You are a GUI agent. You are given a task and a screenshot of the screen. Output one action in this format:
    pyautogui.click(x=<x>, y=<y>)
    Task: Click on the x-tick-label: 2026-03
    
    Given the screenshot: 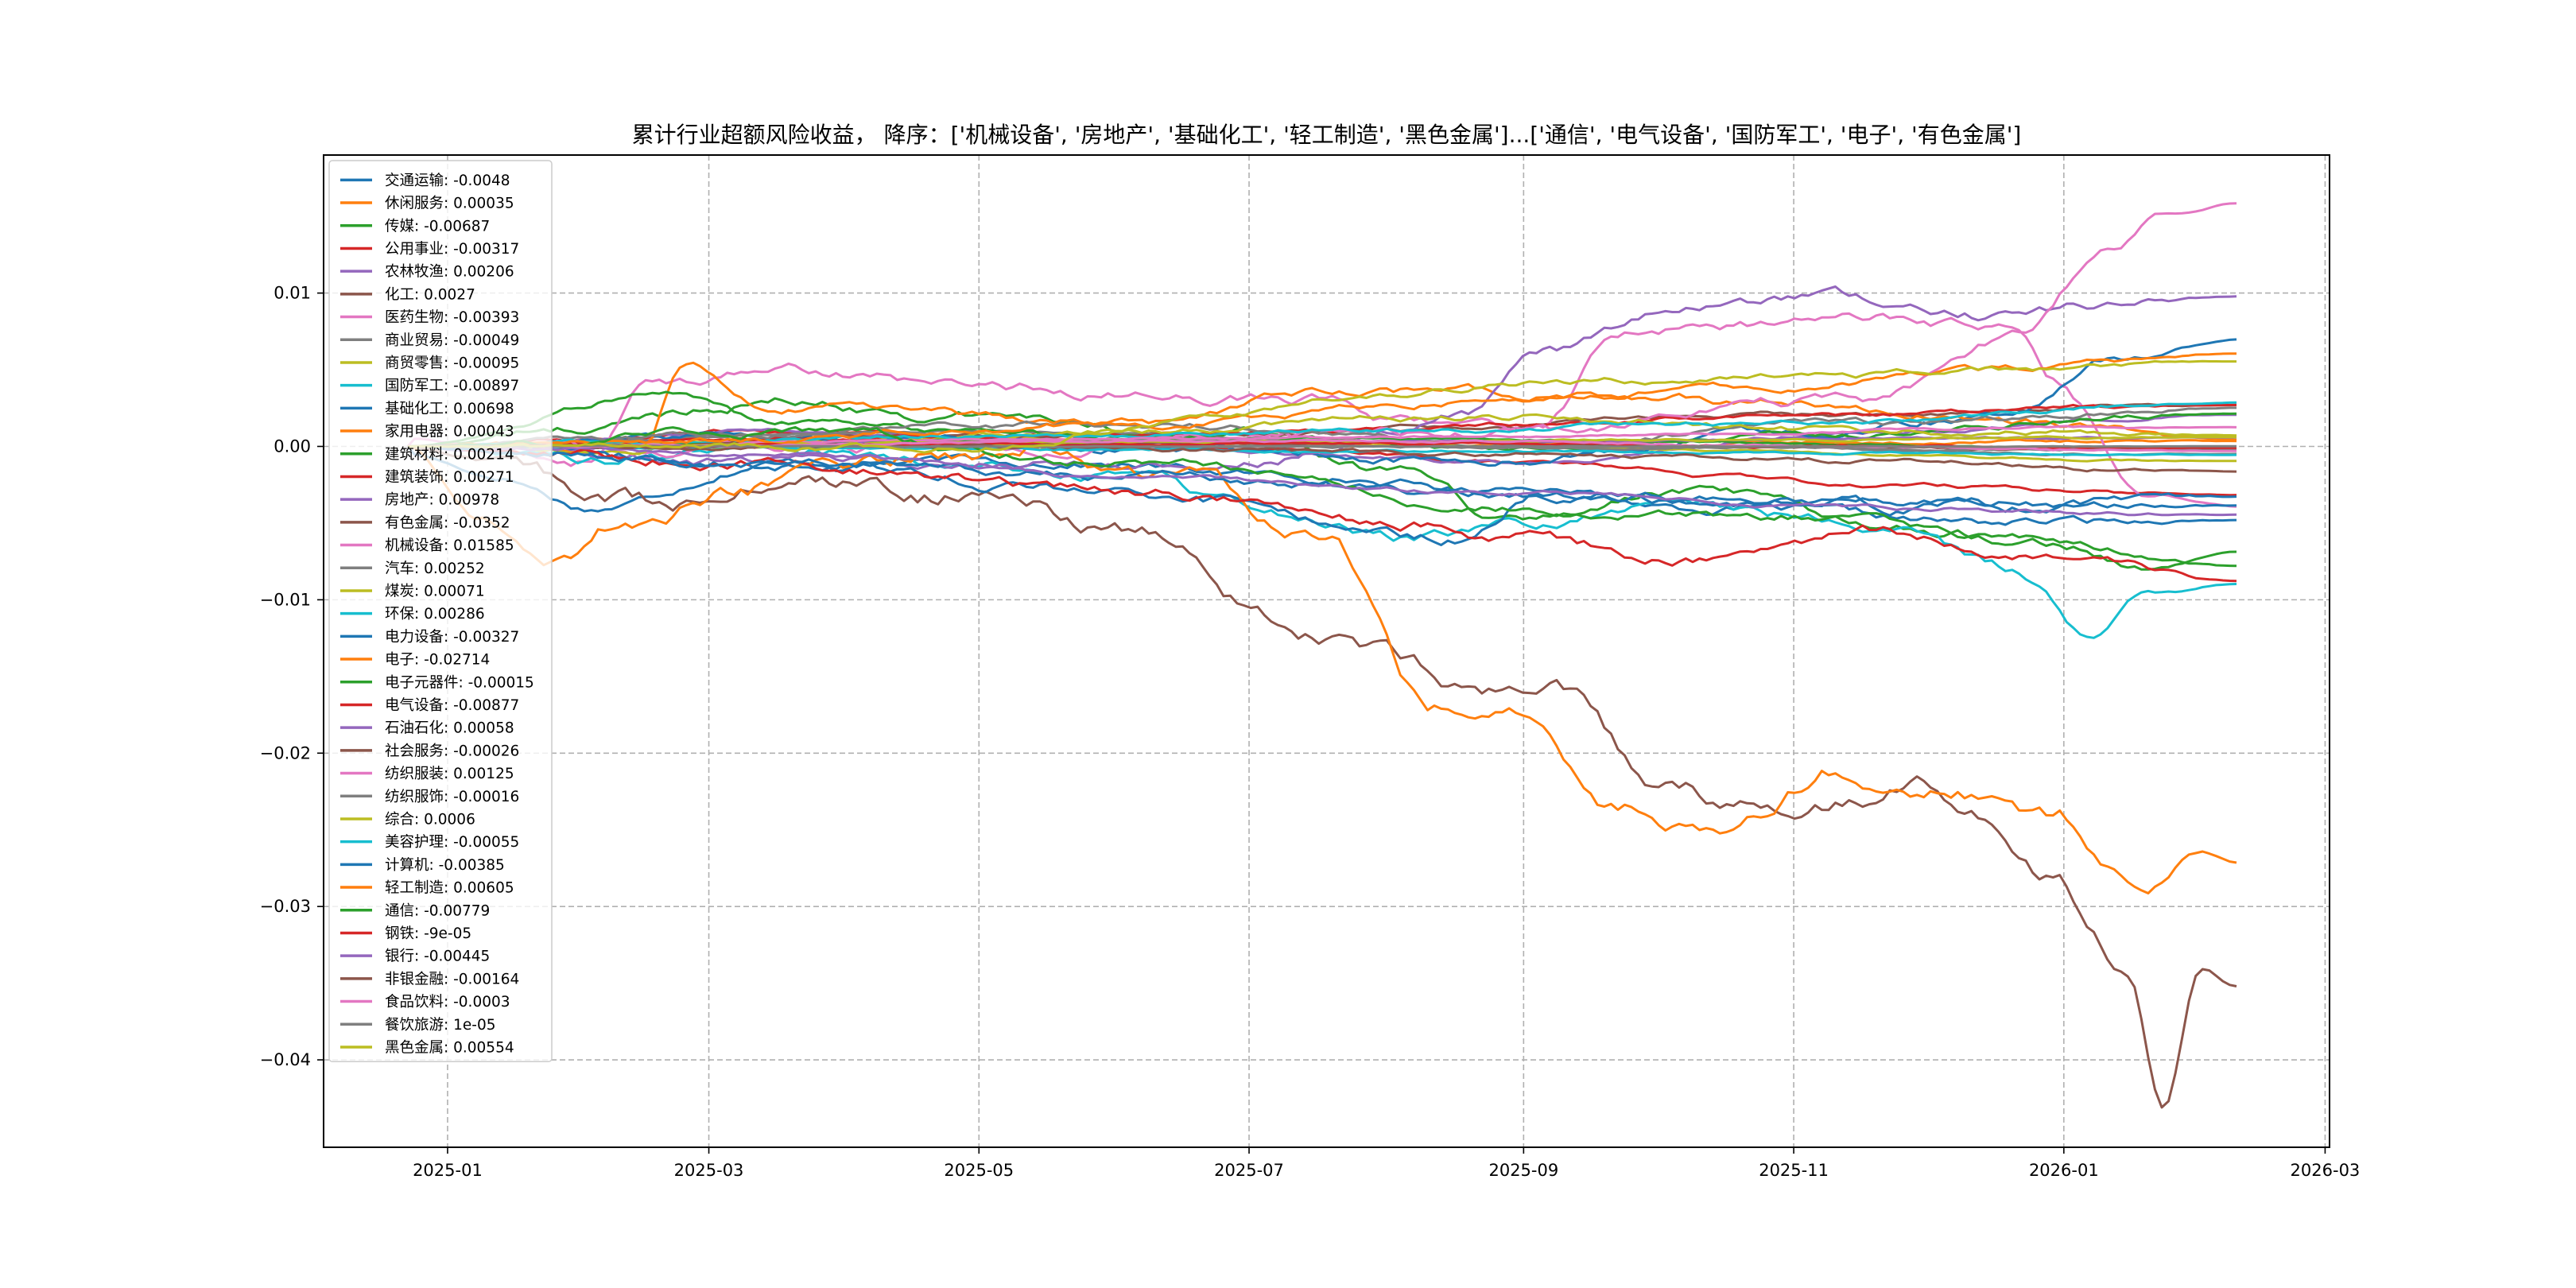 What is the action you would take?
    pyautogui.click(x=2326, y=1170)
    